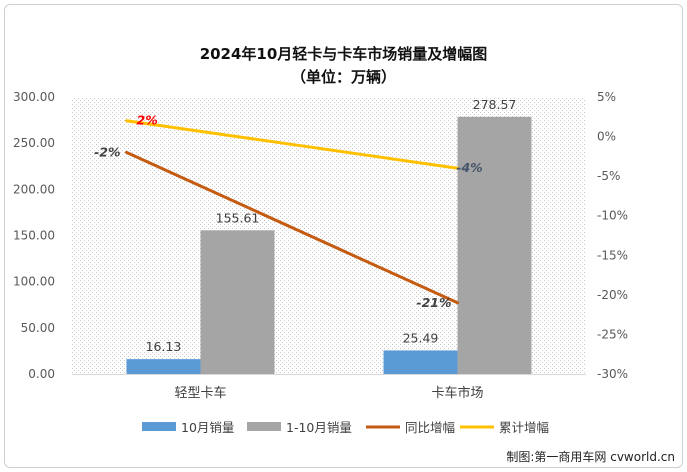 This screenshot has height=472, width=687. Describe the element at coordinates (34, 282) in the screenshot. I see `y-axis-tick-label: 100.00` at that location.